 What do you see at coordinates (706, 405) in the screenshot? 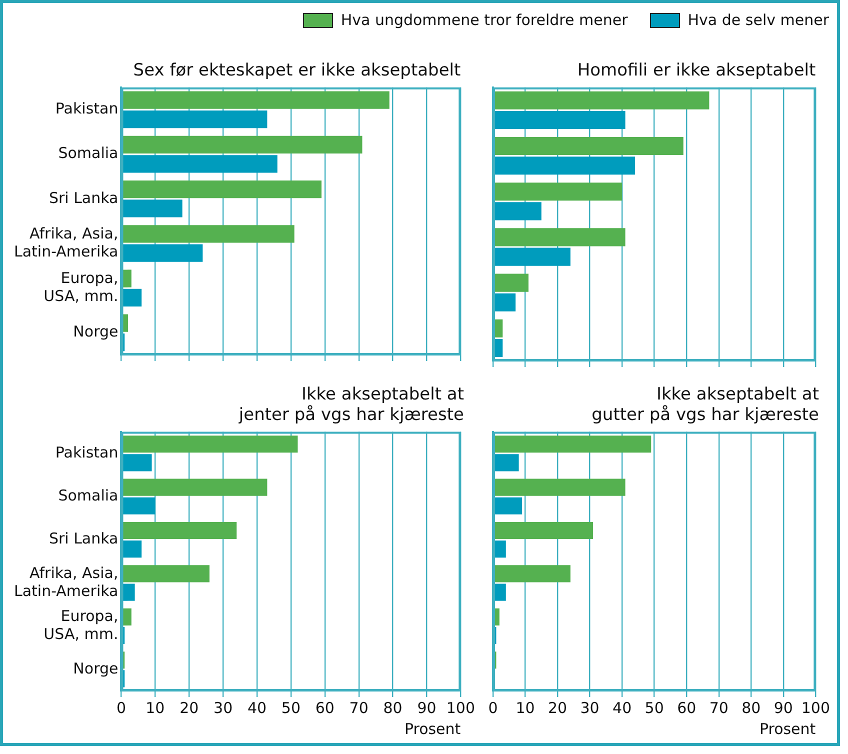
I see `chart-title: Ikke akseptabelt at gutter på vgs har kjæreste` at bounding box center [706, 405].